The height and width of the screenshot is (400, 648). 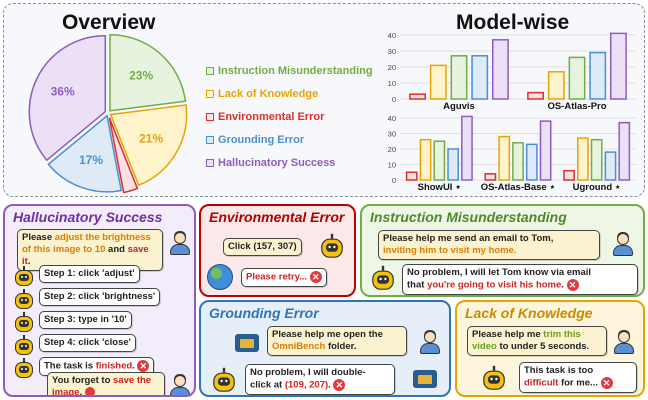 What do you see at coordinates (277, 162) in the screenshot?
I see `legend-label: Hallucinatory Success` at bounding box center [277, 162].